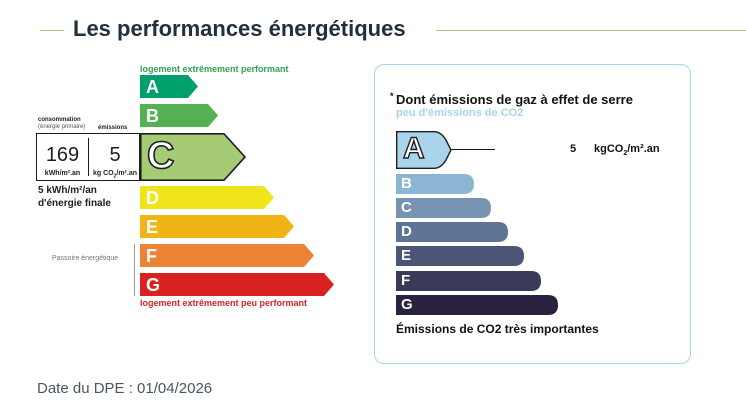 This screenshot has height=418, width=746. I want to click on consommation-unit: kWh/m².an, so click(62, 173).